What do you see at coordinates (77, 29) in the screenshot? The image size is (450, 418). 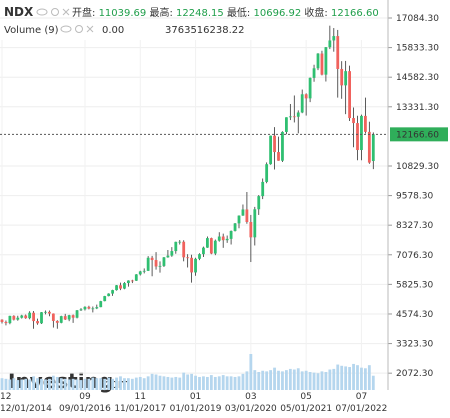 I see `volume-icons` at bounding box center [77, 29].